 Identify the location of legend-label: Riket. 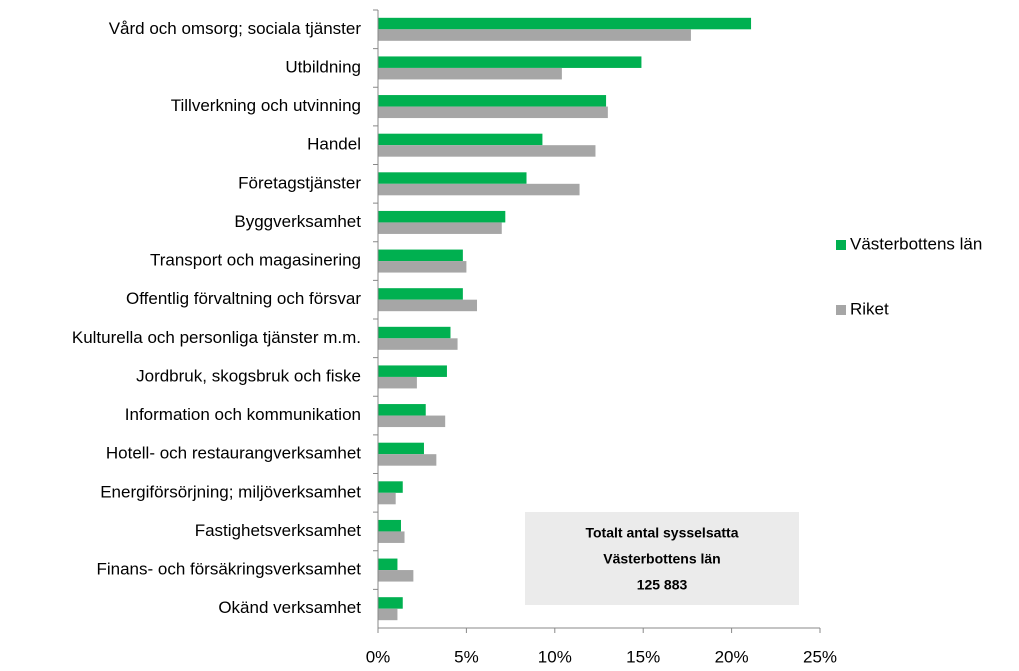
(869, 308).